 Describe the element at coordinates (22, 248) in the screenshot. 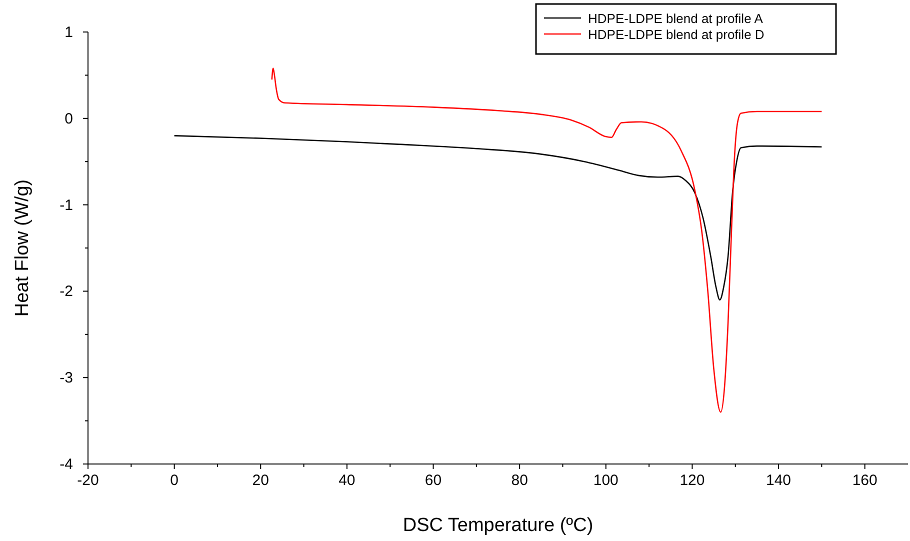

I see `y-axis-title: Heat Flow (W/g)` at that location.